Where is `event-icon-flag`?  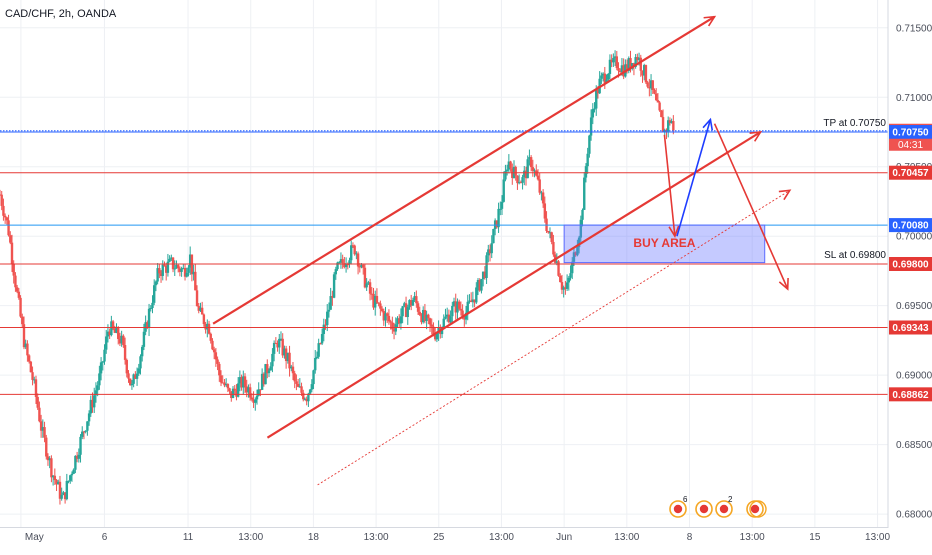
event-icon-flag is located at coordinates (678, 509).